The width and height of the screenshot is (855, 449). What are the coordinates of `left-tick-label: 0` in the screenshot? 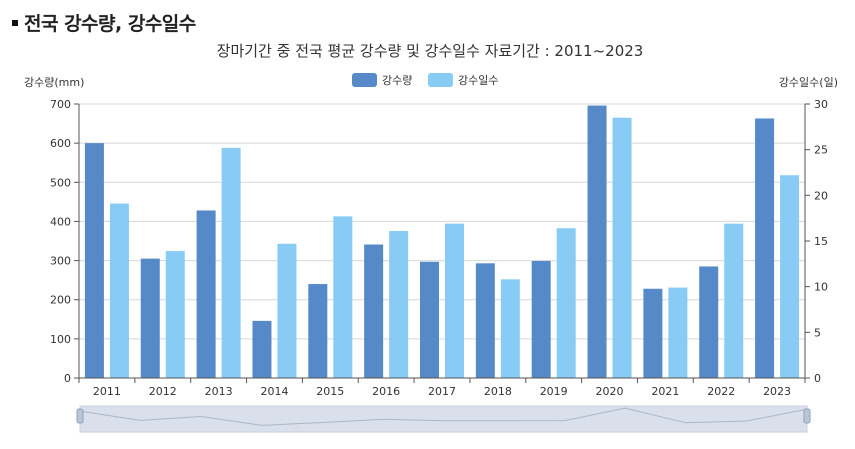 It's located at (67, 378).